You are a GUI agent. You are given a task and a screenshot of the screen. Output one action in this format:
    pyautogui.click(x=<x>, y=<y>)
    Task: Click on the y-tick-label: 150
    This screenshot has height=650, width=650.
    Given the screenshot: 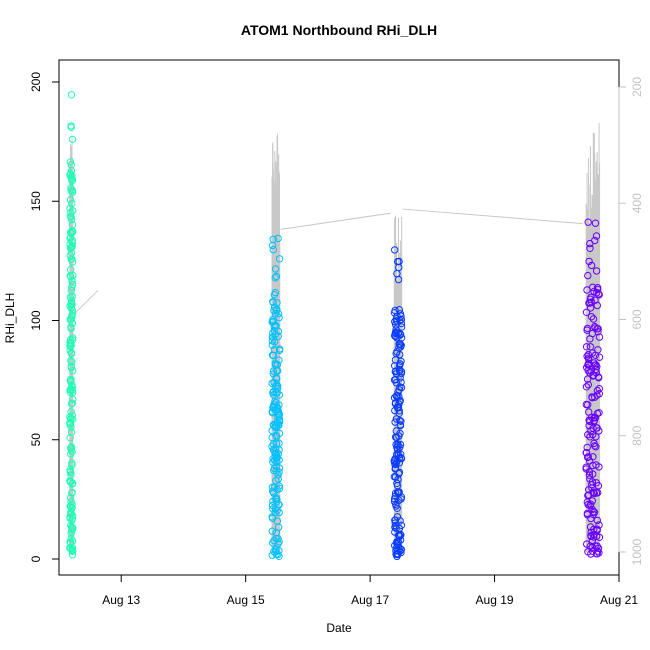 What is the action you would take?
    pyautogui.click(x=36, y=201)
    